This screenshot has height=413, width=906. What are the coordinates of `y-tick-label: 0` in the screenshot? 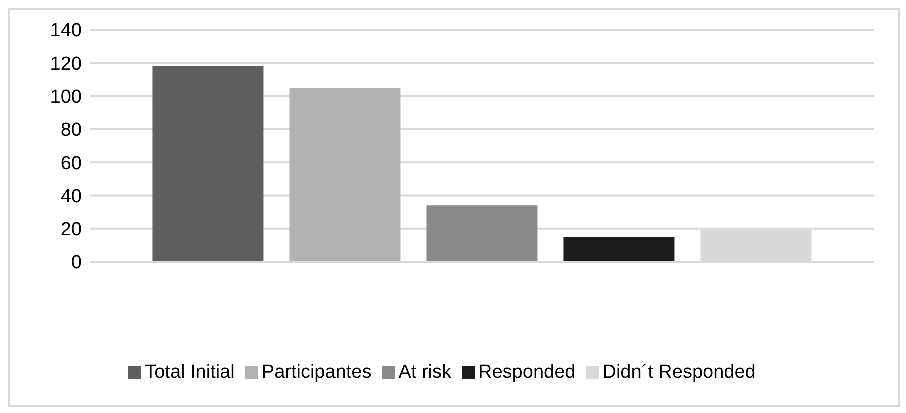 It's located at (76, 263).